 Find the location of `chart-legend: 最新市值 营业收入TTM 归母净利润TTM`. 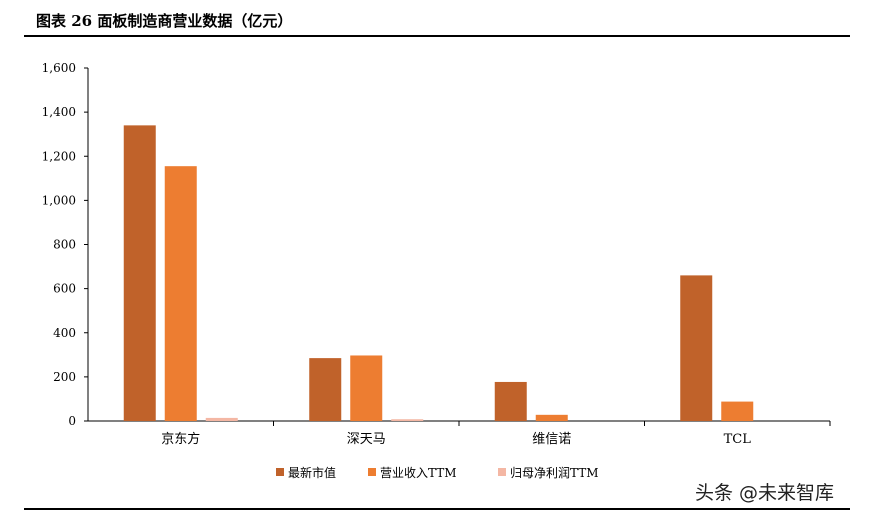

chart-legend: 最新市值 营业收入TTM 归母净利润TTM is located at coordinates (437, 472).